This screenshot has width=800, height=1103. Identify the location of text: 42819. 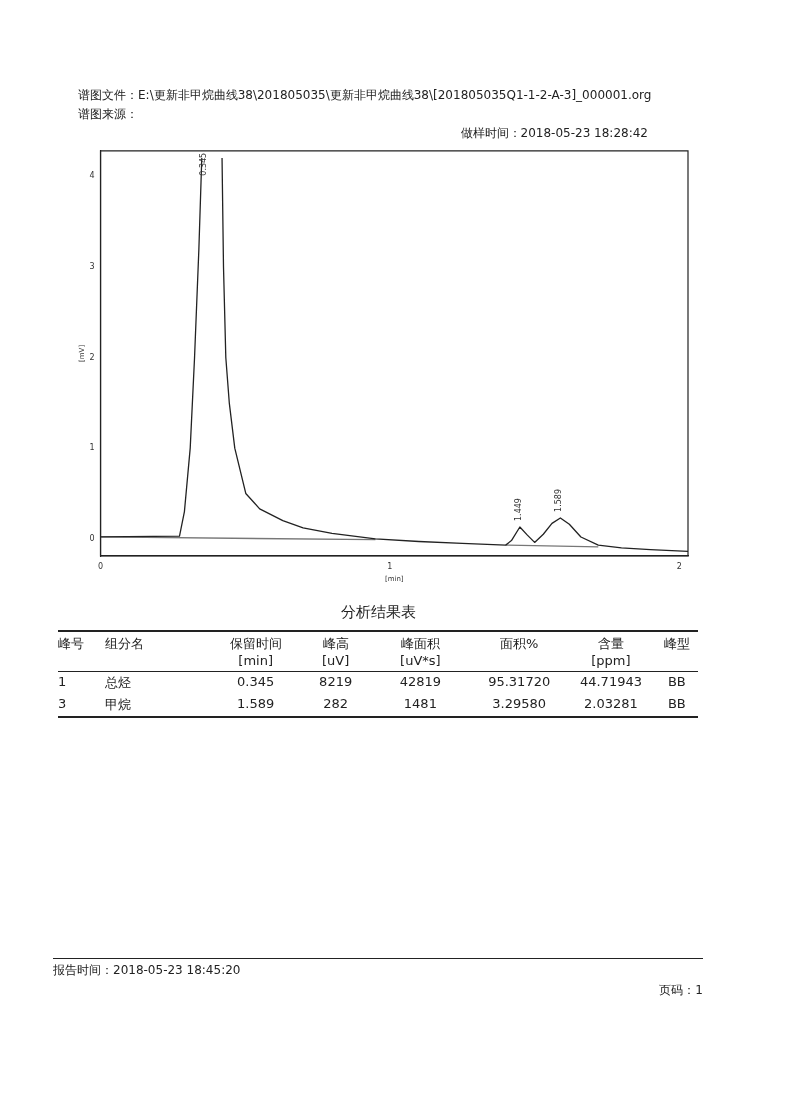
(420, 681).